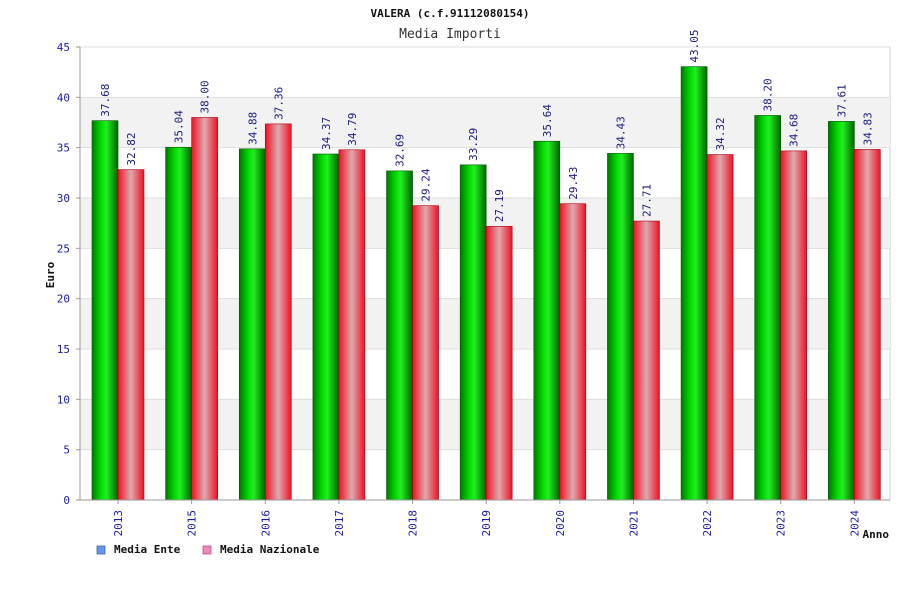 This screenshot has width=900, height=600. What do you see at coordinates (179, 126) in the screenshot?
I see `value-label: 35.04` at bounding box center [179, 126].